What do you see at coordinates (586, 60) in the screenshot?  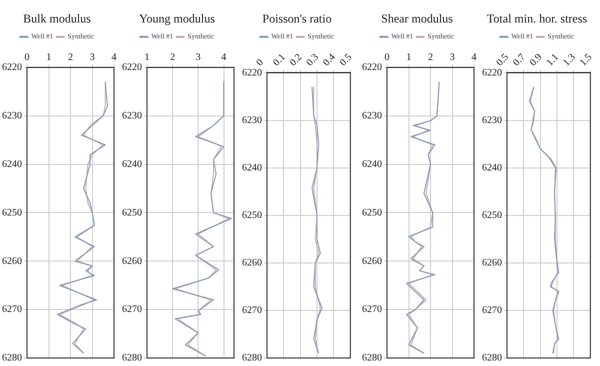 I see `x-tick-label: 1.5` at bounding box center [586, 60].